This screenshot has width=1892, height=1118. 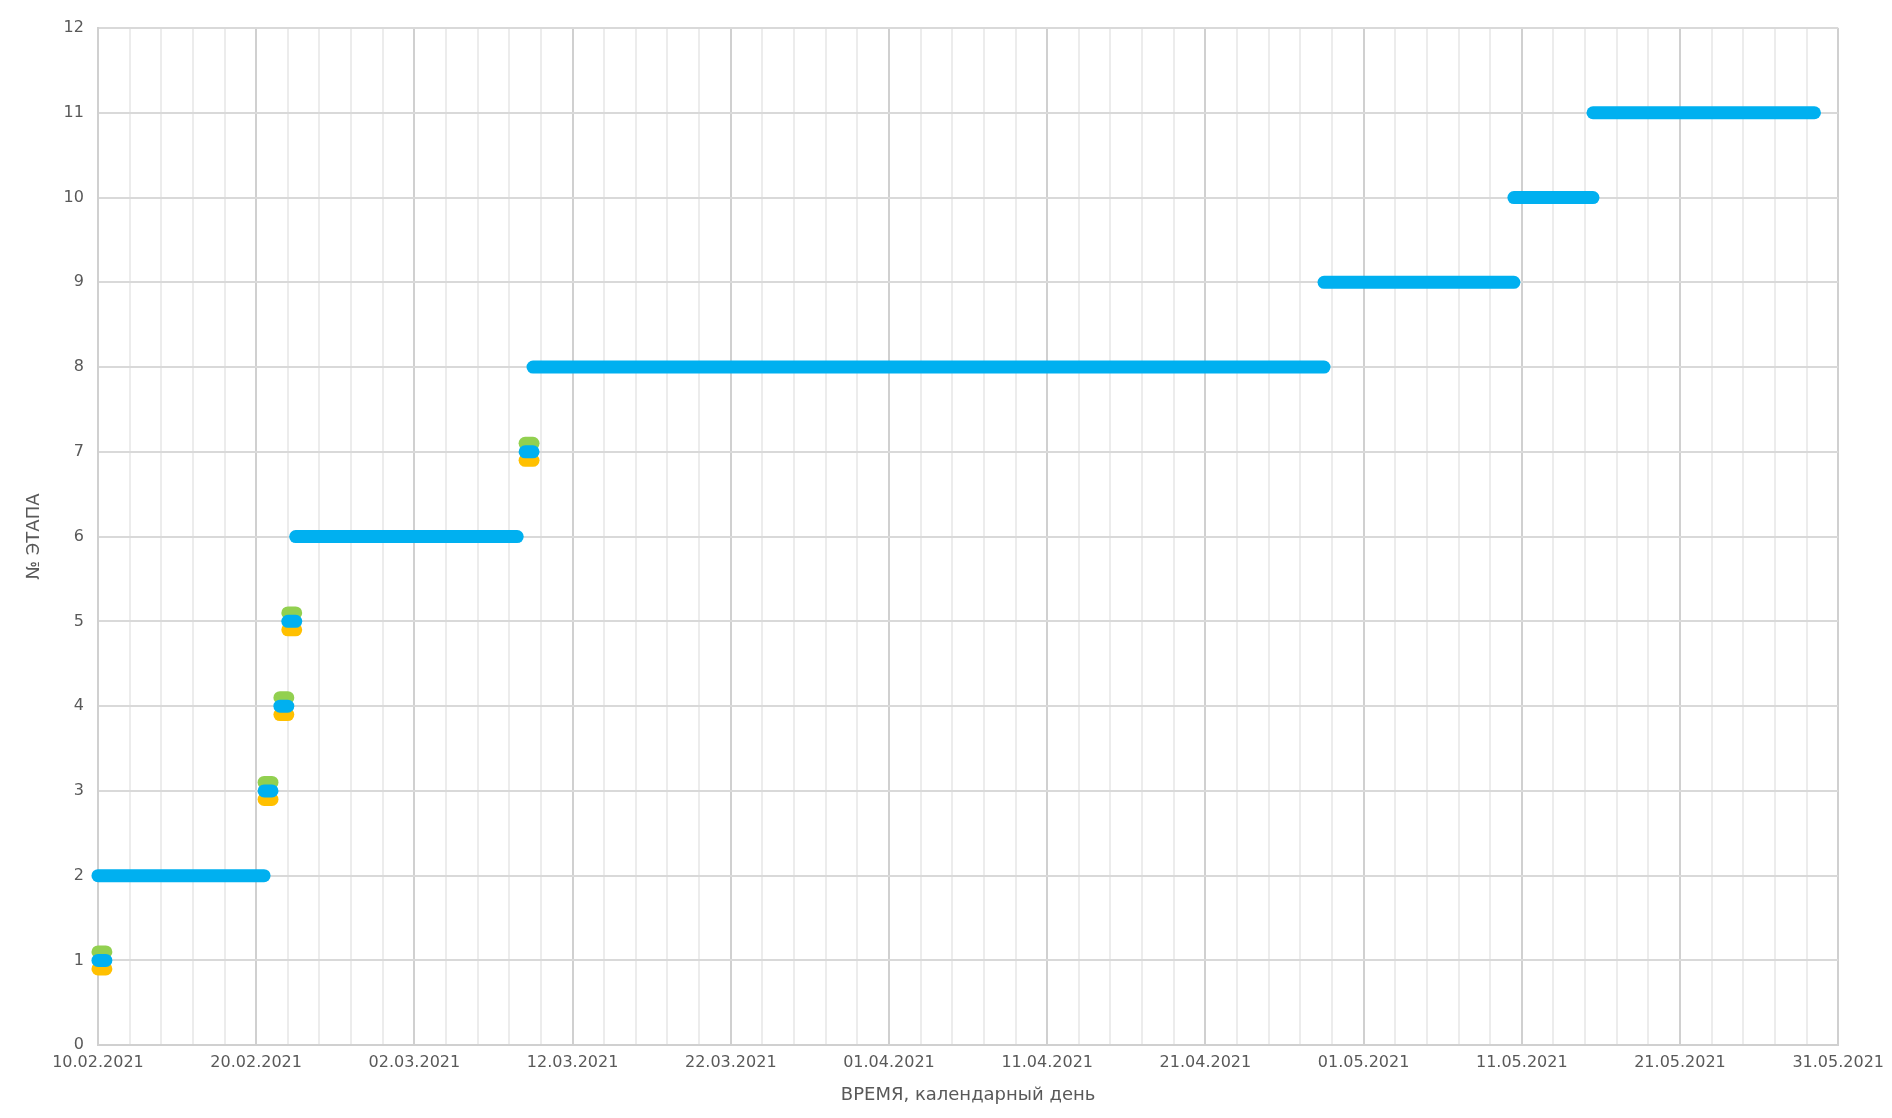 I want to click on y-tick-label: 0, so click(x=78, y=1044).